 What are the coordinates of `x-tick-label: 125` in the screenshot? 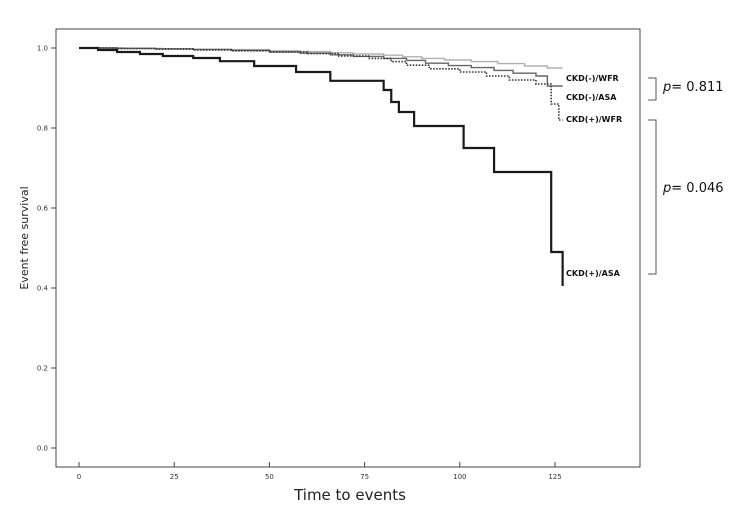 It's located at (554, 477).